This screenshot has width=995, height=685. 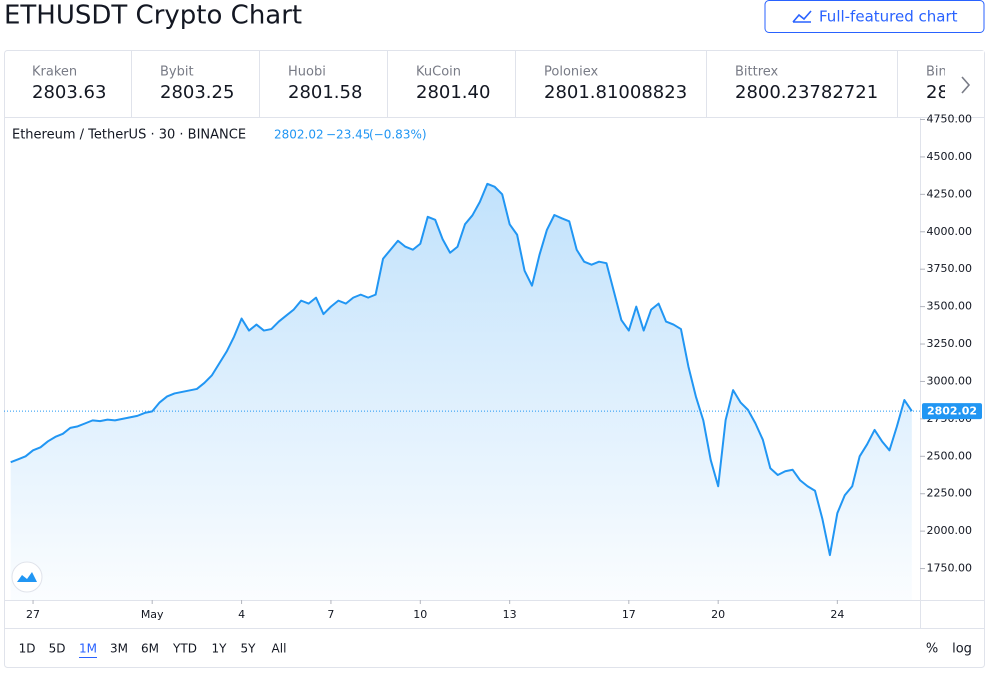 I want to click on exchange-price: 2801.40, so click(x=453, y=92).